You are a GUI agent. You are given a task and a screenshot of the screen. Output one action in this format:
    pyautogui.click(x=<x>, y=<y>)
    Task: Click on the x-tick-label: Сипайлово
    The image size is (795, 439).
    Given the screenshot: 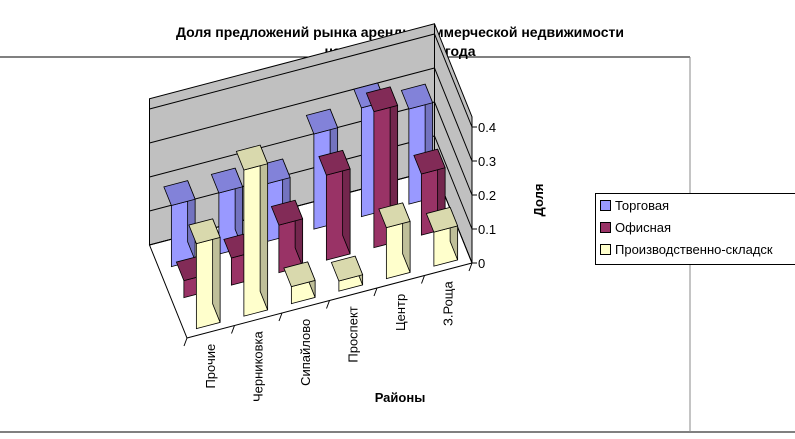 What is the action you would take?
    pyautogui.click(x=305, y=352)
    